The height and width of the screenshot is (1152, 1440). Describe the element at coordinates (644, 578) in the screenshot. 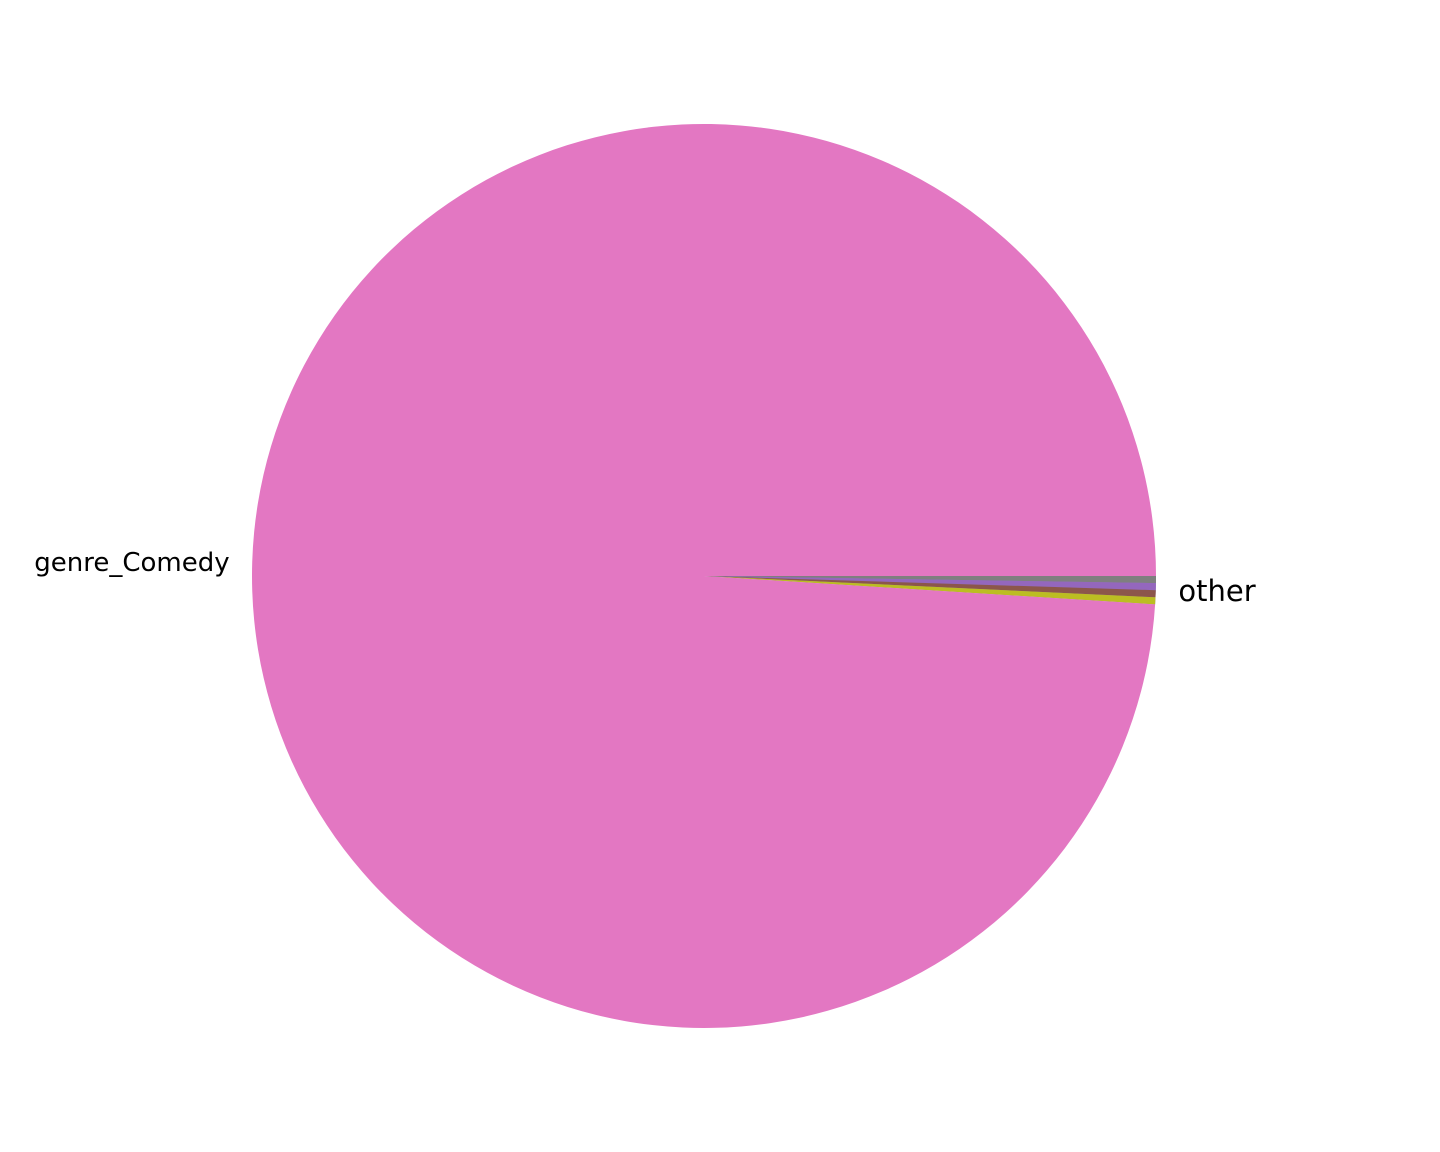

I see `pie-labels: other genre_Comedy` at that location.